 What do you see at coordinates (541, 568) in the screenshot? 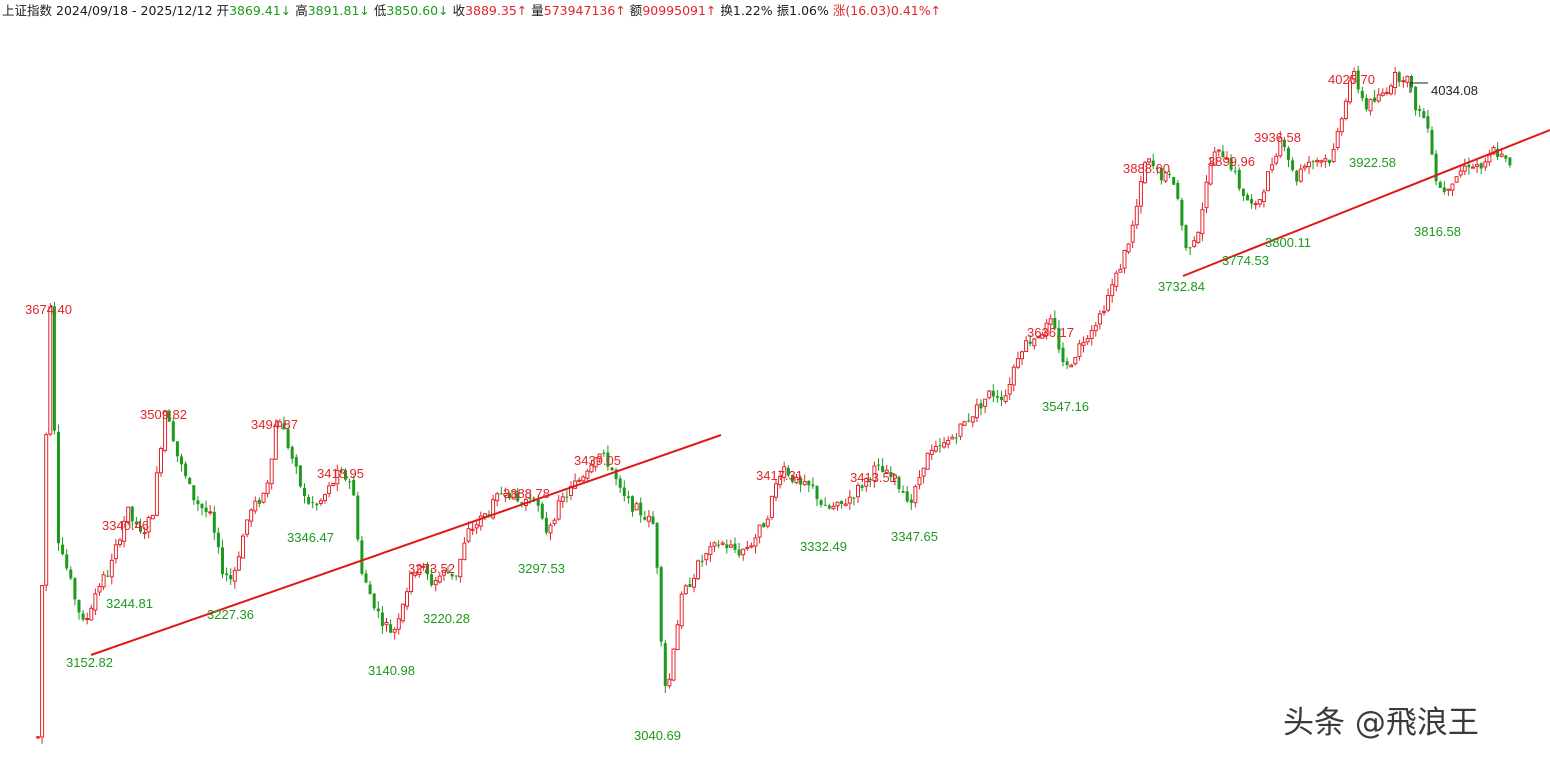
I see `low-label: 3297.53` at bounding box center [541, 568].